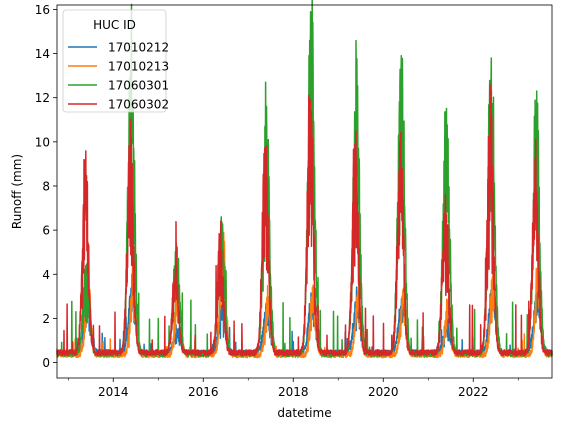 This screenshot has width=563, height=432. I want to click on y-tick-label: 14, so click(42, 54).